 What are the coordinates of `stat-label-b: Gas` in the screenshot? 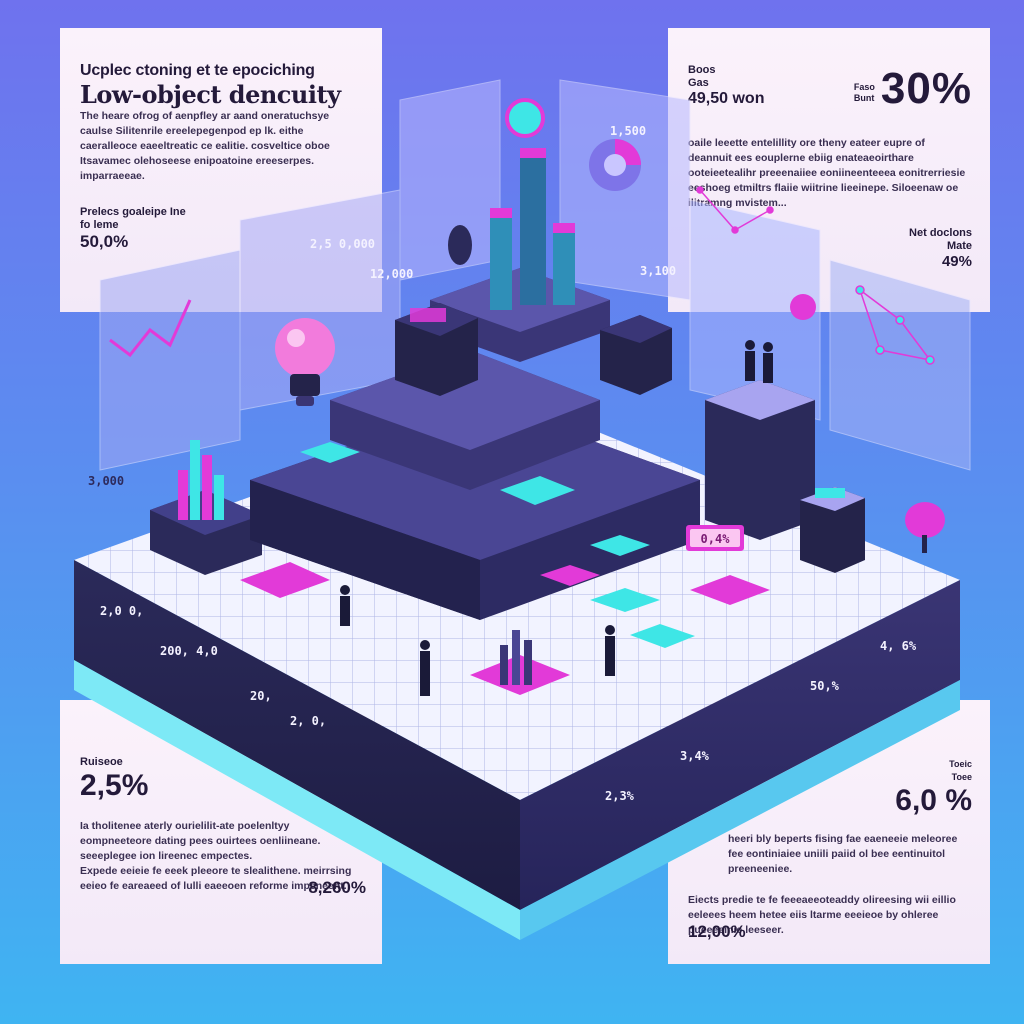 It's located at (698, 83).